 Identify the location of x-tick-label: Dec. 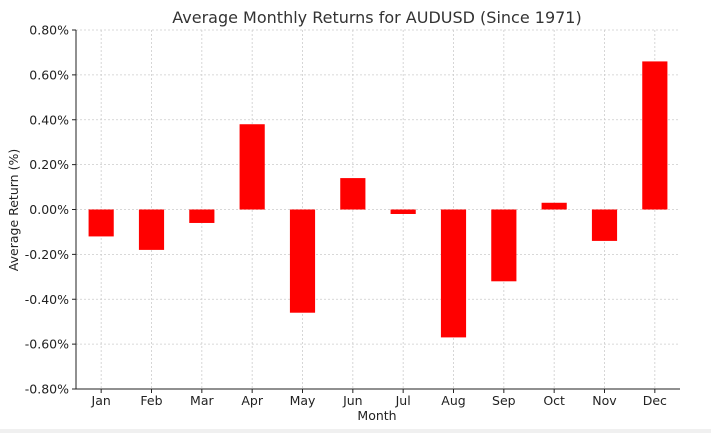
(655, 400).